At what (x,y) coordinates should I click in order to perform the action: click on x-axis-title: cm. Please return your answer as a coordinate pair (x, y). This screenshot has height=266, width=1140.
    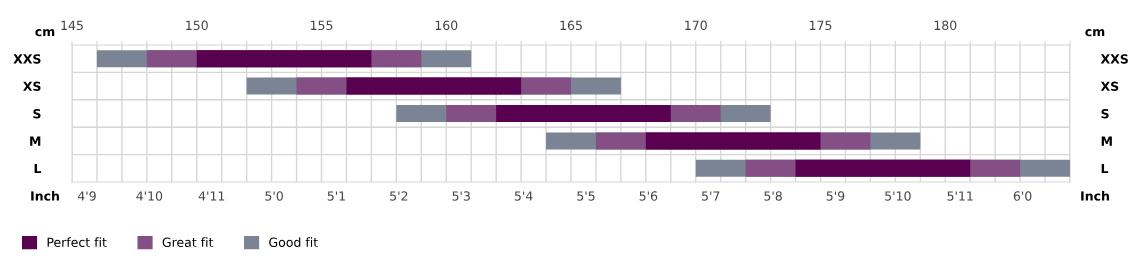
    Looking at the image, I should click on (1095, 33).